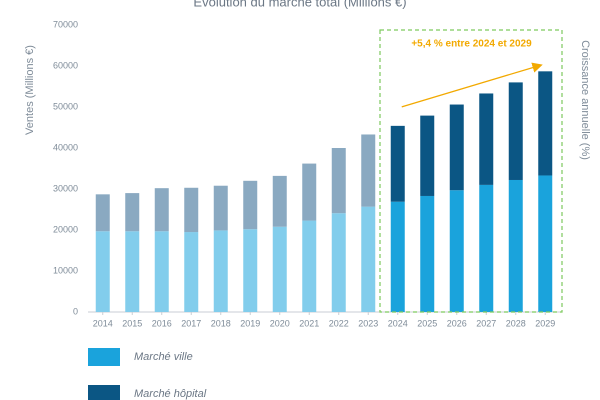  I want to click on x-tick-label: 2014, so click(103, 323).